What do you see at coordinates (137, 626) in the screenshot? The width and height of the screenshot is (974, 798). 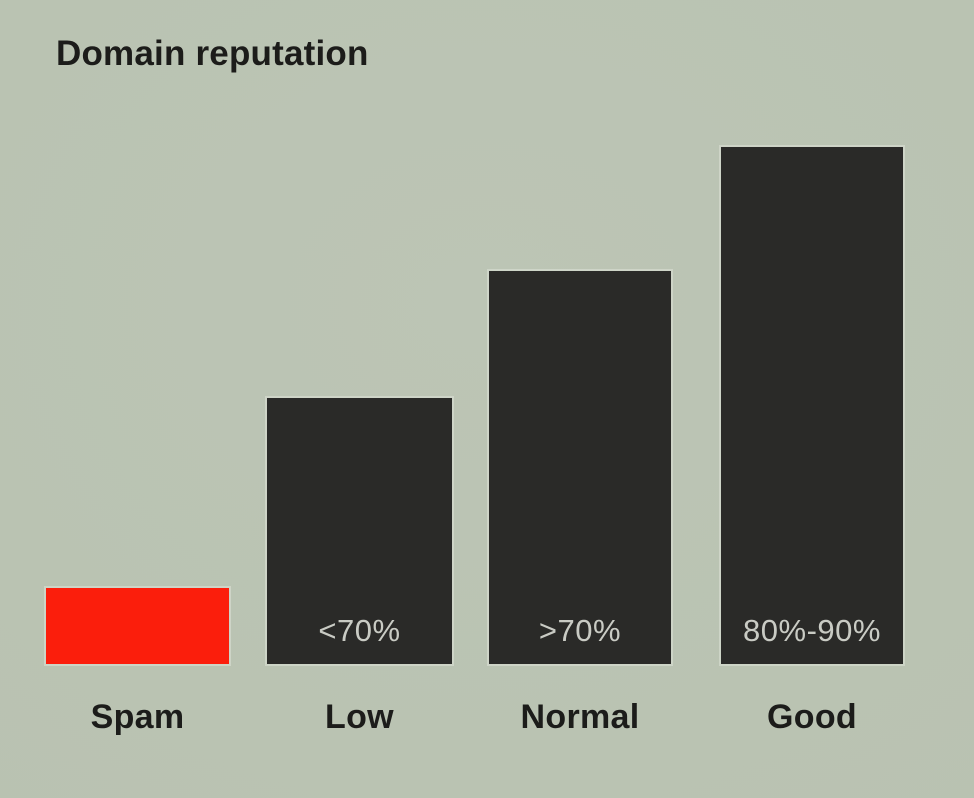 I see `bar-spam` at bounding box center [137, 626].